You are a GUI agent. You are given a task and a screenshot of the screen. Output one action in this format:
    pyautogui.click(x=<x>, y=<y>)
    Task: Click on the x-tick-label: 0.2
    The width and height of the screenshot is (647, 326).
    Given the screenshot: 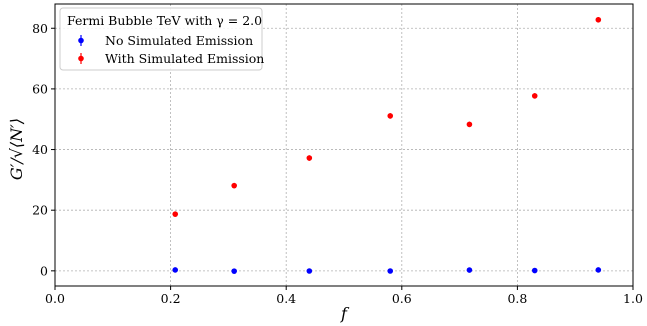 What is the action you would take?
    pyautogui.click(x=171, y=298)
    